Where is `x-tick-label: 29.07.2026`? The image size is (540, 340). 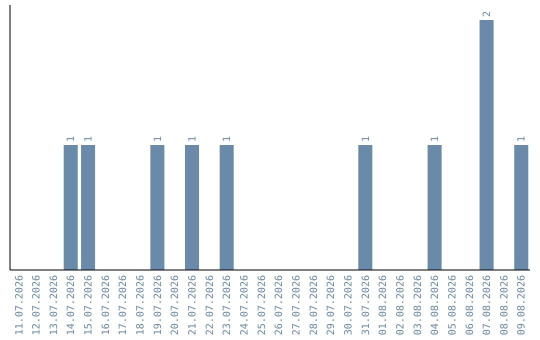 x-tick-label: 29.07.2026 is located at coordinates (332, 305).